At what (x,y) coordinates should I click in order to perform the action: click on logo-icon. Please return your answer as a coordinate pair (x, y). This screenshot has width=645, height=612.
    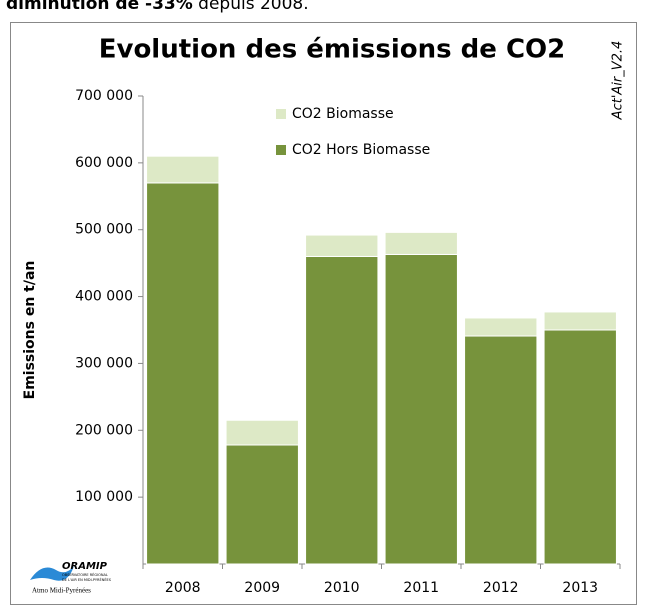
    Looking at the image, I should click on (52, 573).